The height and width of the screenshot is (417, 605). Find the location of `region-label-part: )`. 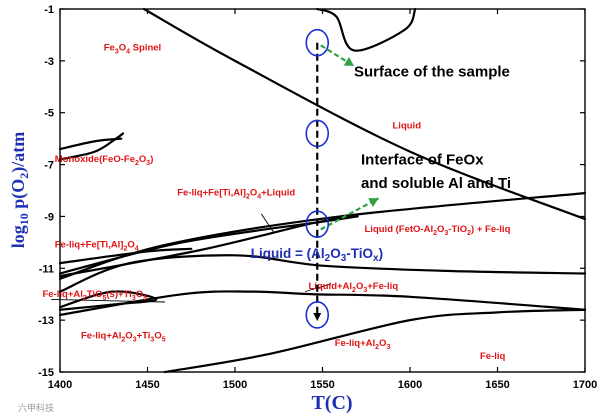

region-label-part: ) is located at coordinates (151, 159).